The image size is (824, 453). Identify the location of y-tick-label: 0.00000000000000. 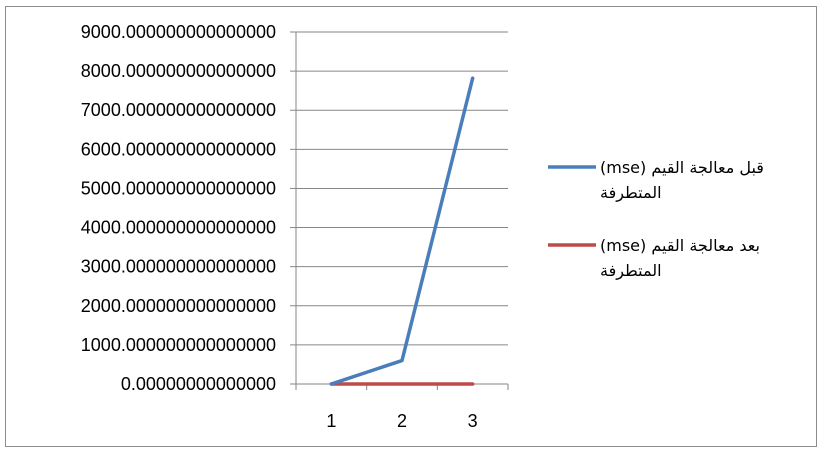
(198, 384).